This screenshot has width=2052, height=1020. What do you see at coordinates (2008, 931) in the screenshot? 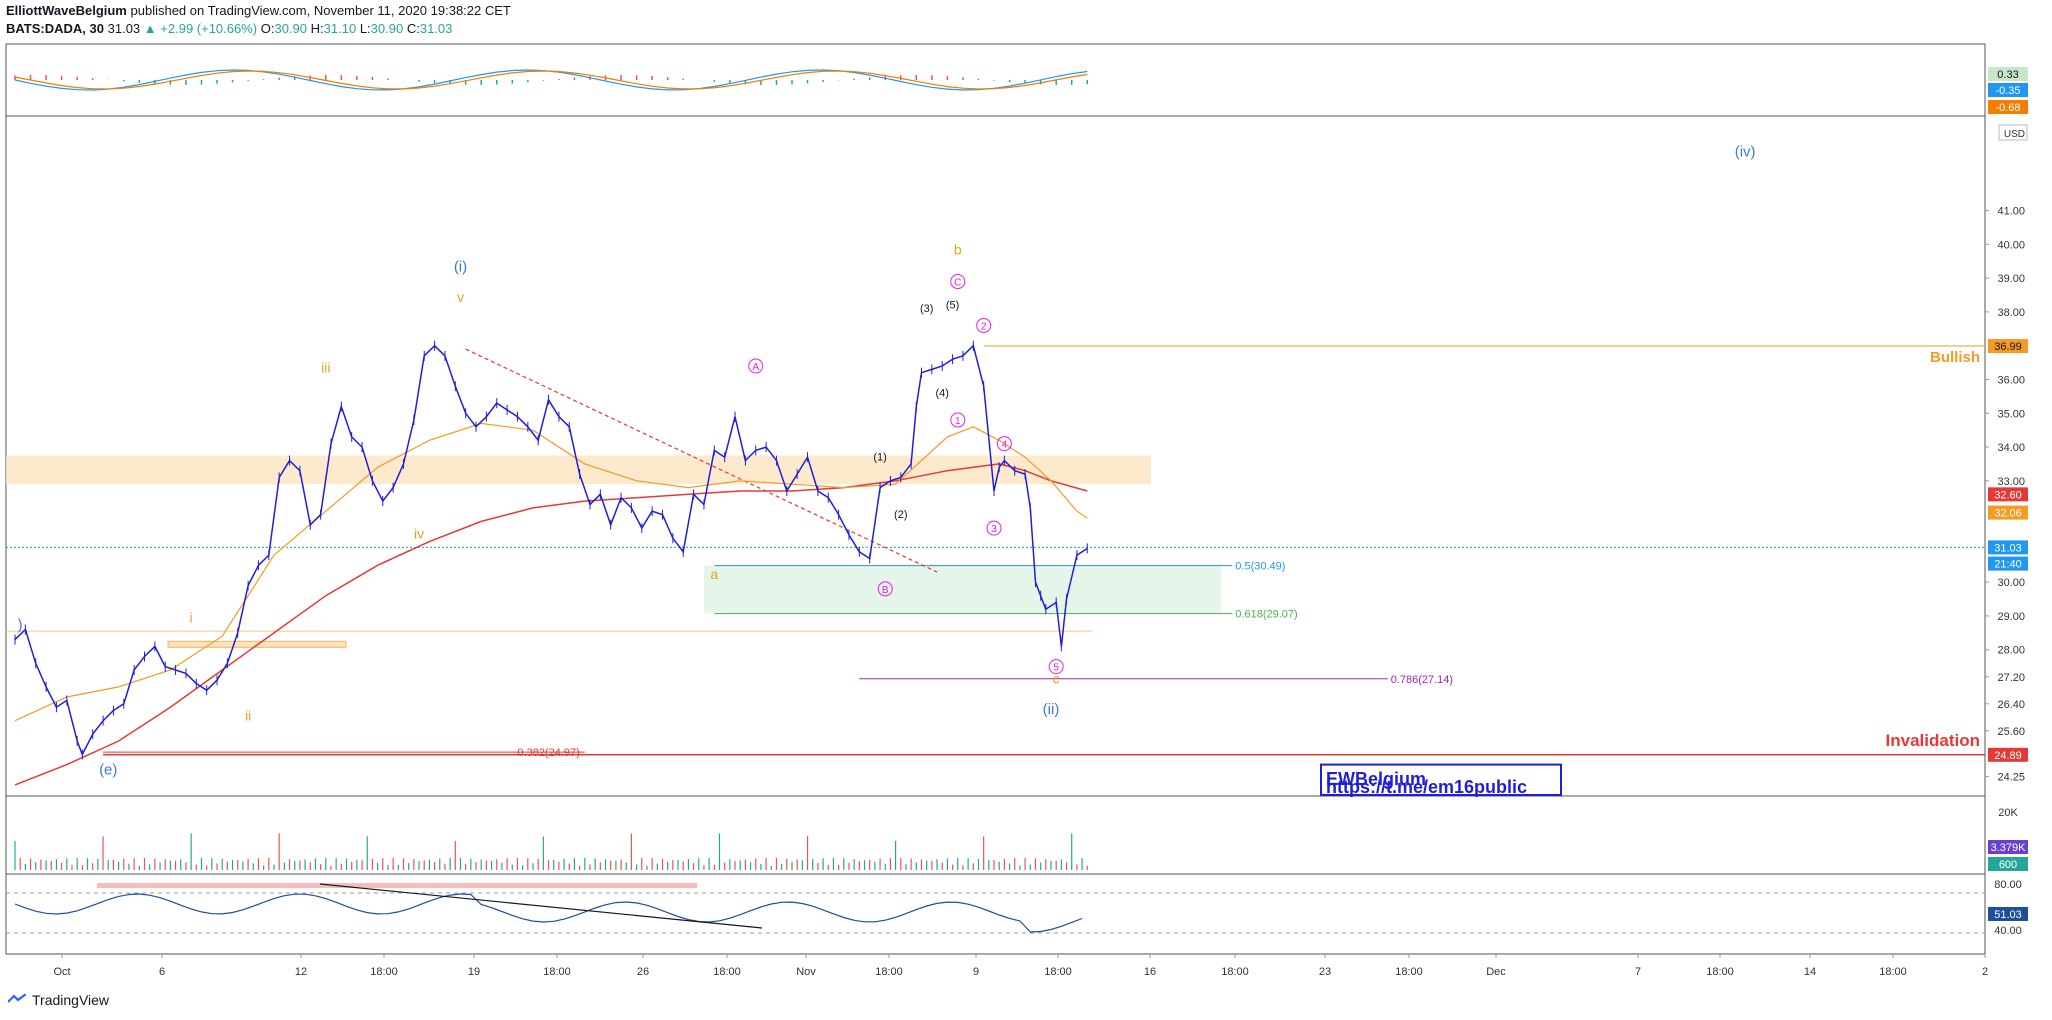
I see `rsi-axis-label-1: 40.00` at bounding box center [2008, 931].